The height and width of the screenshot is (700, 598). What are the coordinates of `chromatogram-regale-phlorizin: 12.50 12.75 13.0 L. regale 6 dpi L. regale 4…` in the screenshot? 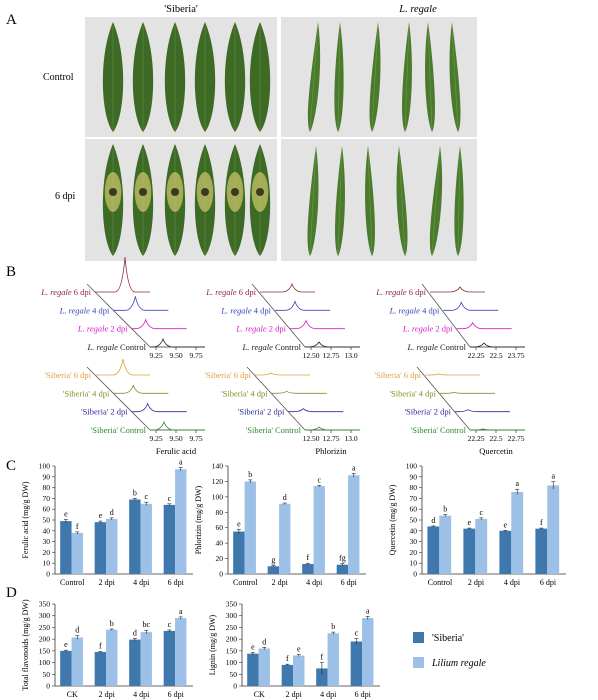 It's located at (282, 321).